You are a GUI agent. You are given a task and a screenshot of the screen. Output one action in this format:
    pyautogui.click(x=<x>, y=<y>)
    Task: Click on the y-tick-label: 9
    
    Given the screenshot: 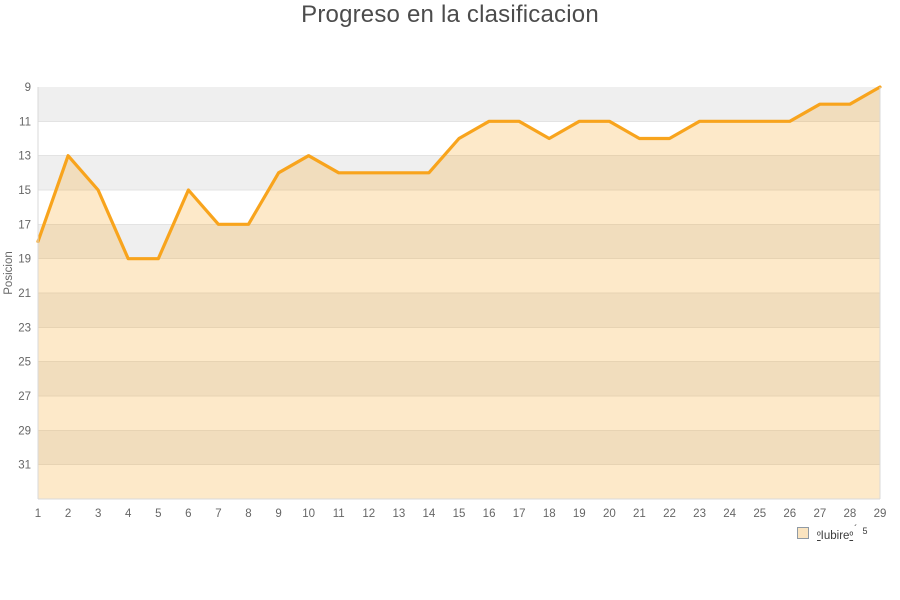 What is the action you would take?
    pyautogui.click(x=28, y=88)
    